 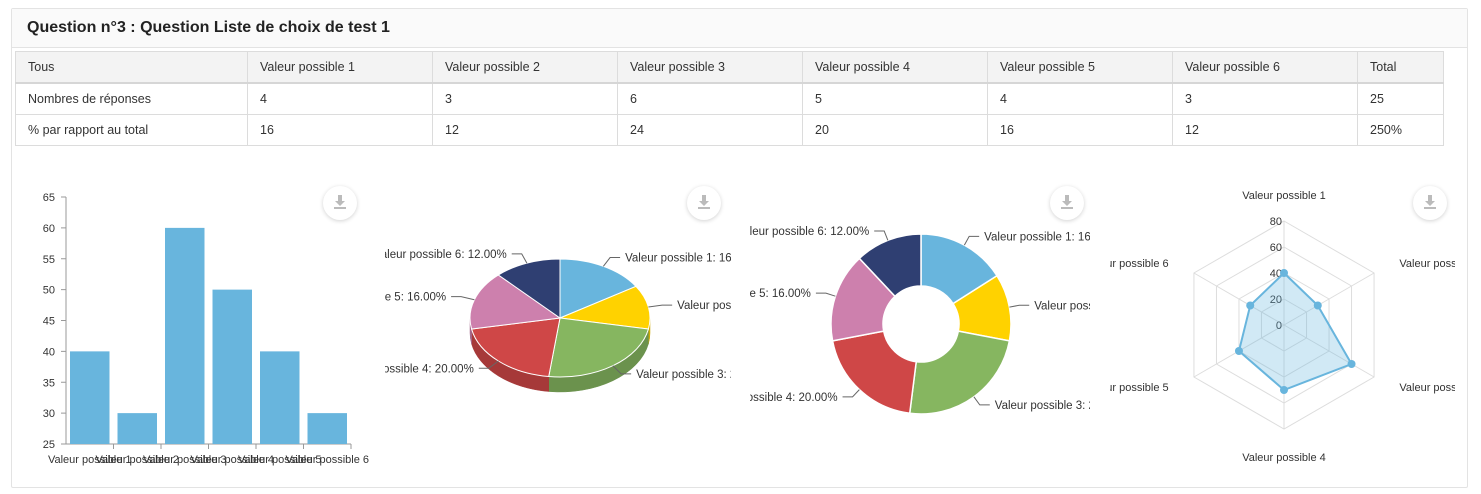 What do you see at coordinates (1400, 98) in the screenshot?
I see `table-cell: 25` at bounding box center [1400, 98].